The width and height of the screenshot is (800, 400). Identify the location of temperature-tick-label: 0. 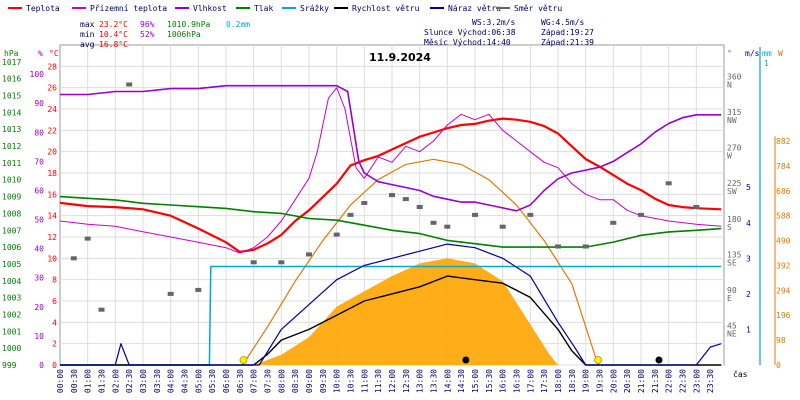
(54, 365).